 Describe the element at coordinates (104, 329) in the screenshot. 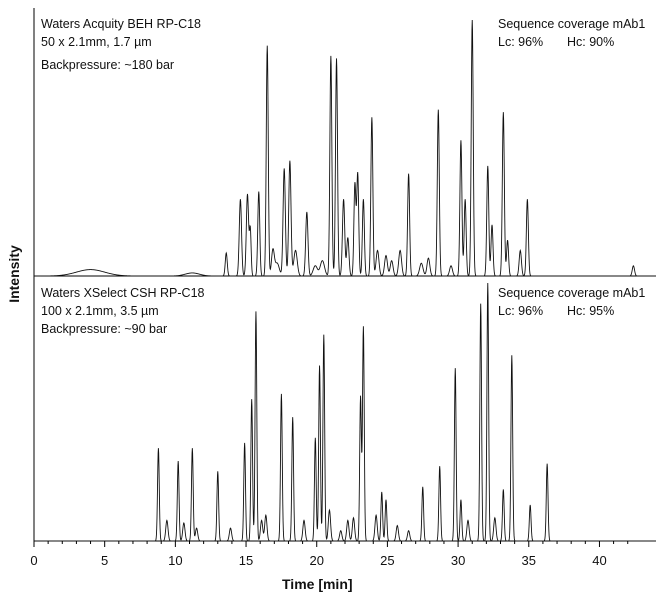

I see `bottom-panel-backpressure: Backpressure: ~90 bar` at that location.